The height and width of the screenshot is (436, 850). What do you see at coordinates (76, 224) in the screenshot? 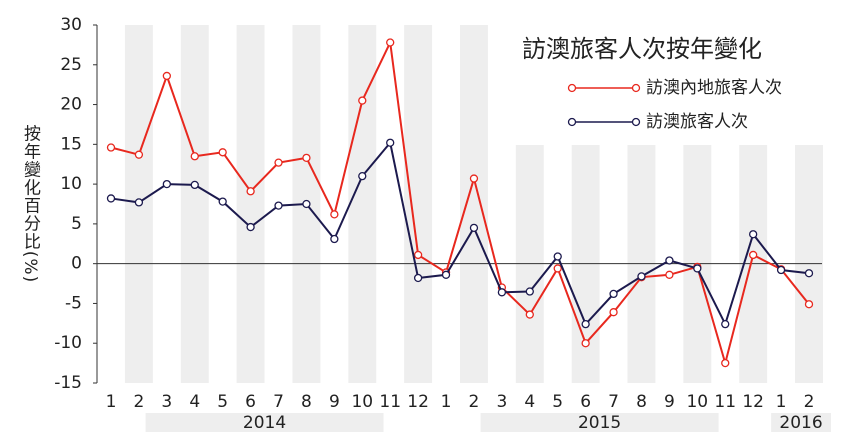
I see `y-tick-label: 5` at bounding box center [76, 224].